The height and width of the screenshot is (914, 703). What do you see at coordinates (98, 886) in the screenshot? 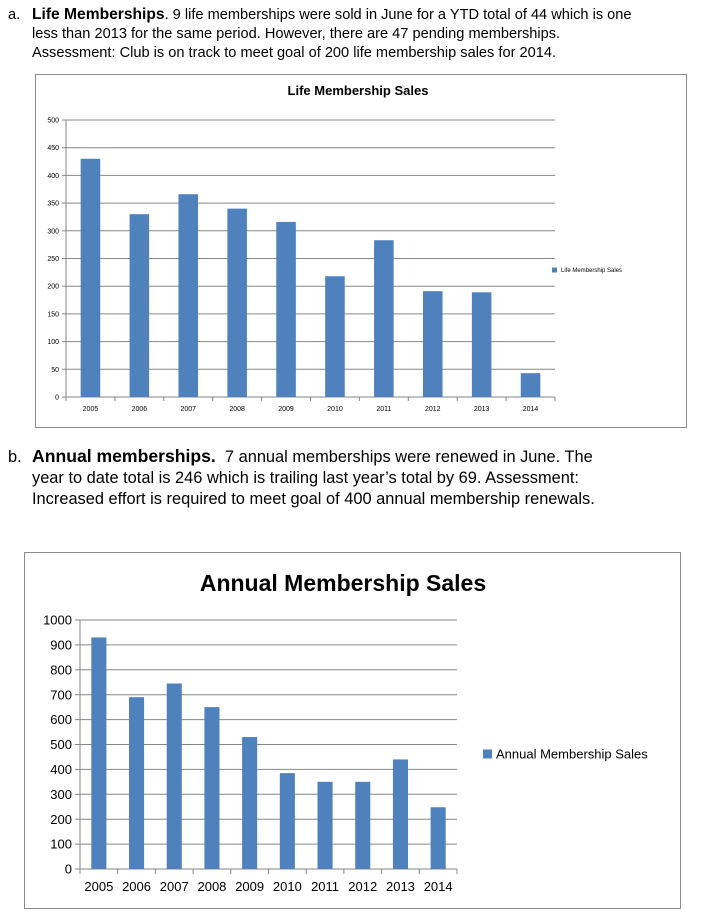
I see `annual-x-tick-label: 2005` at bounding box center [98, 886].